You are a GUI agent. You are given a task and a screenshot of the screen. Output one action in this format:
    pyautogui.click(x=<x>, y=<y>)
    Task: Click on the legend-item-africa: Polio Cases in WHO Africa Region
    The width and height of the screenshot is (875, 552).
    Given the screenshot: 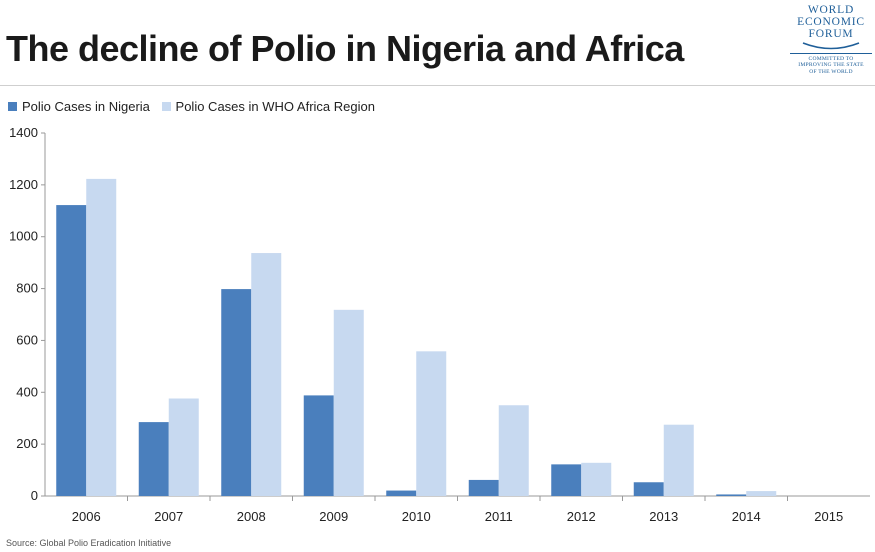 What is the action you would take?
    pyautogui.click(x=268, y=106)
    